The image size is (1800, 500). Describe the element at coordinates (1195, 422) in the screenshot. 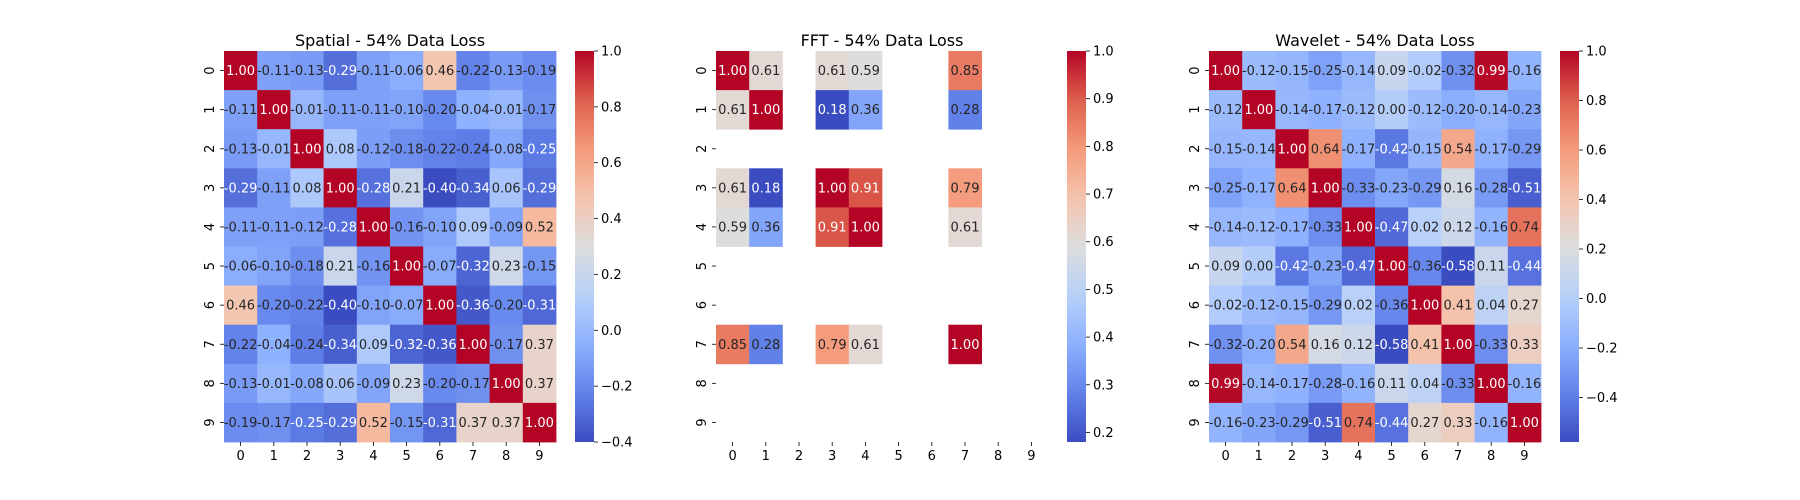

I see `y-tick-label: 9` at that location.